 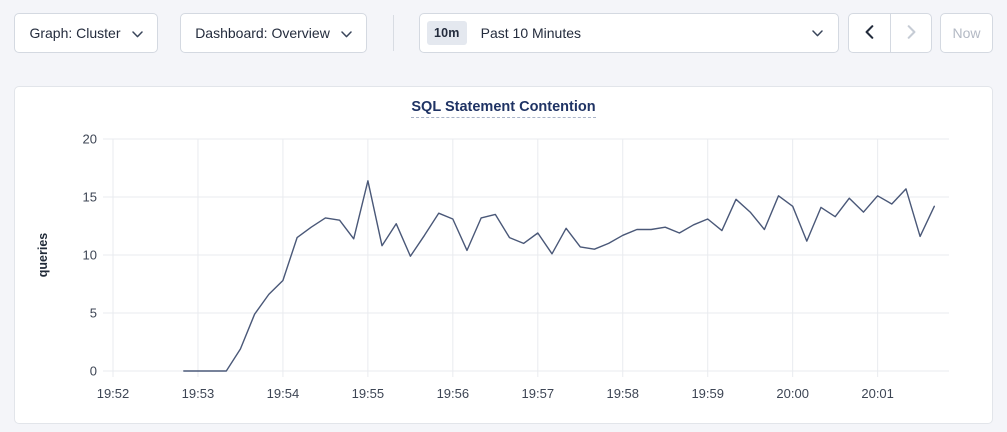 I want to click on graph-dropdown: Graph: Cluster, so click(x=86, y=33).